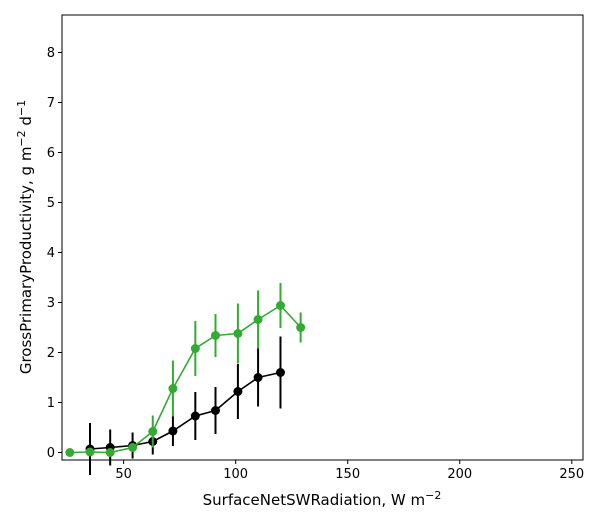 This screenshot has width=600, height=525. I want to click on y-axis-ticks: 0 1 2 3 4 5 6 7 8, so click(54, 253).